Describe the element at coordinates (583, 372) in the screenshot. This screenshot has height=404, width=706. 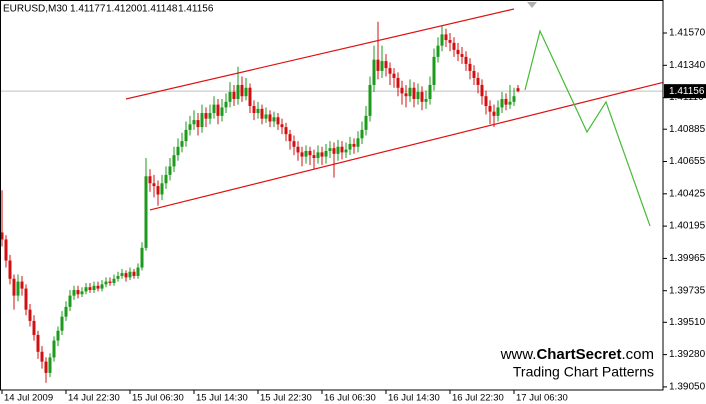
I see `tagline: Trading Chart Patterns` at that location.